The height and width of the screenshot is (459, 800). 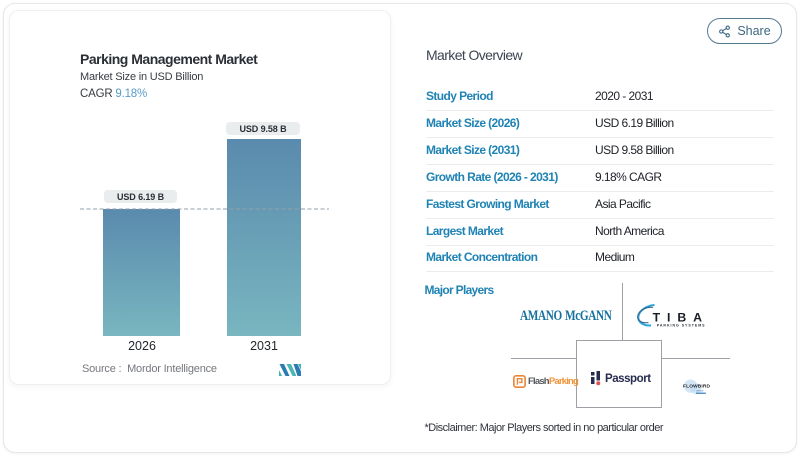 I want to click on svg-text: PARKING SYSTEMS, so click(x=681, y=325).